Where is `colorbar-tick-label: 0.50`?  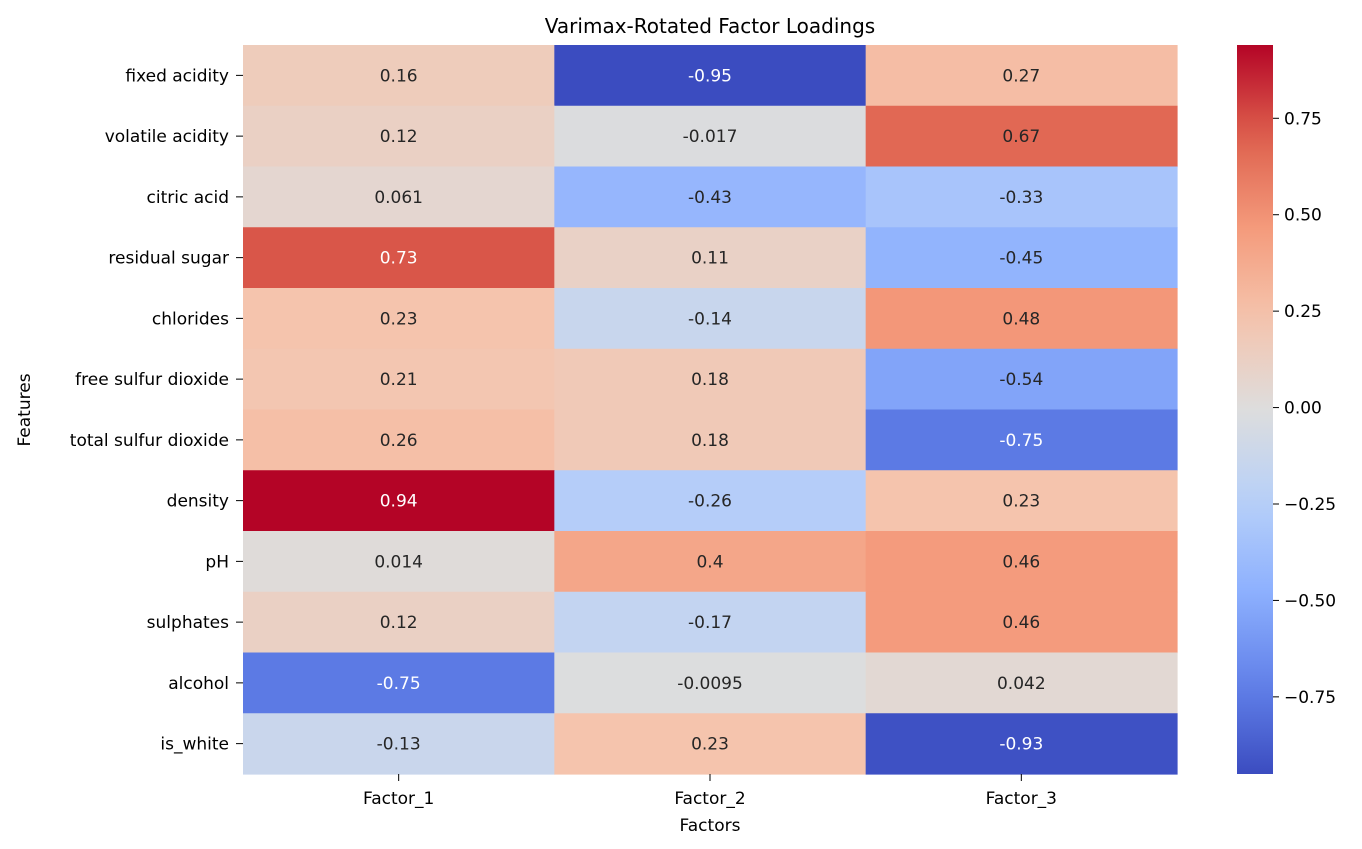
colorbar-tick-label: 0.50 is located at coordinates (1303, 216).